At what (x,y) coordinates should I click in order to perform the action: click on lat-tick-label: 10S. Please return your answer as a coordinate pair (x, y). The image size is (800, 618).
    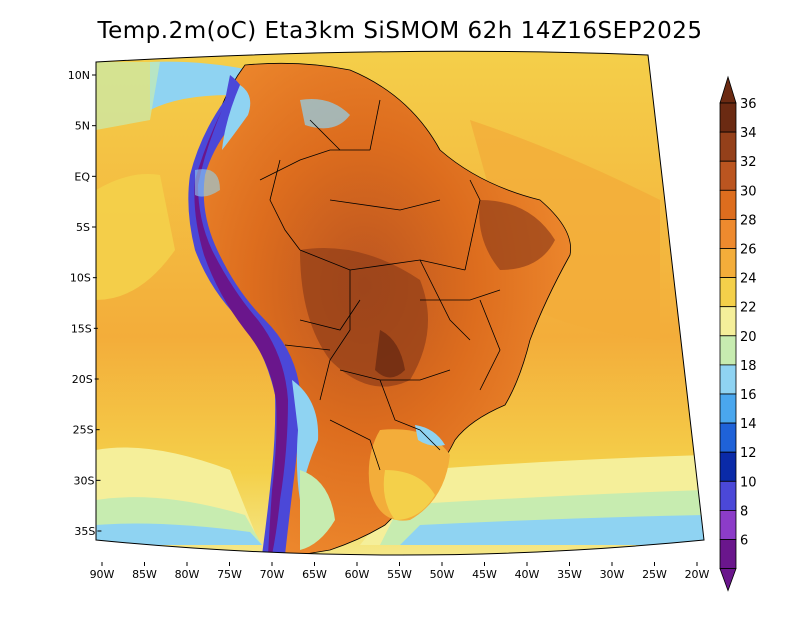
    Looking at the image, I should click on (80, 278).